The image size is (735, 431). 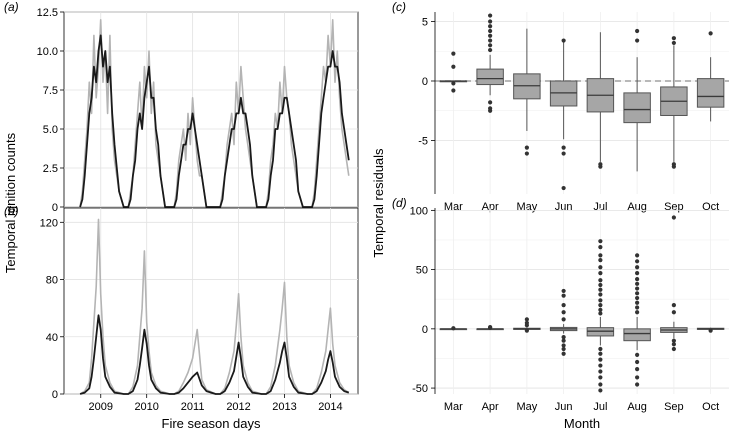 What do you see at coordinates (378, 203) in the screenshot?
I see `right-y-axis-title: Temporal residuals` at bounding box center [378, 203].